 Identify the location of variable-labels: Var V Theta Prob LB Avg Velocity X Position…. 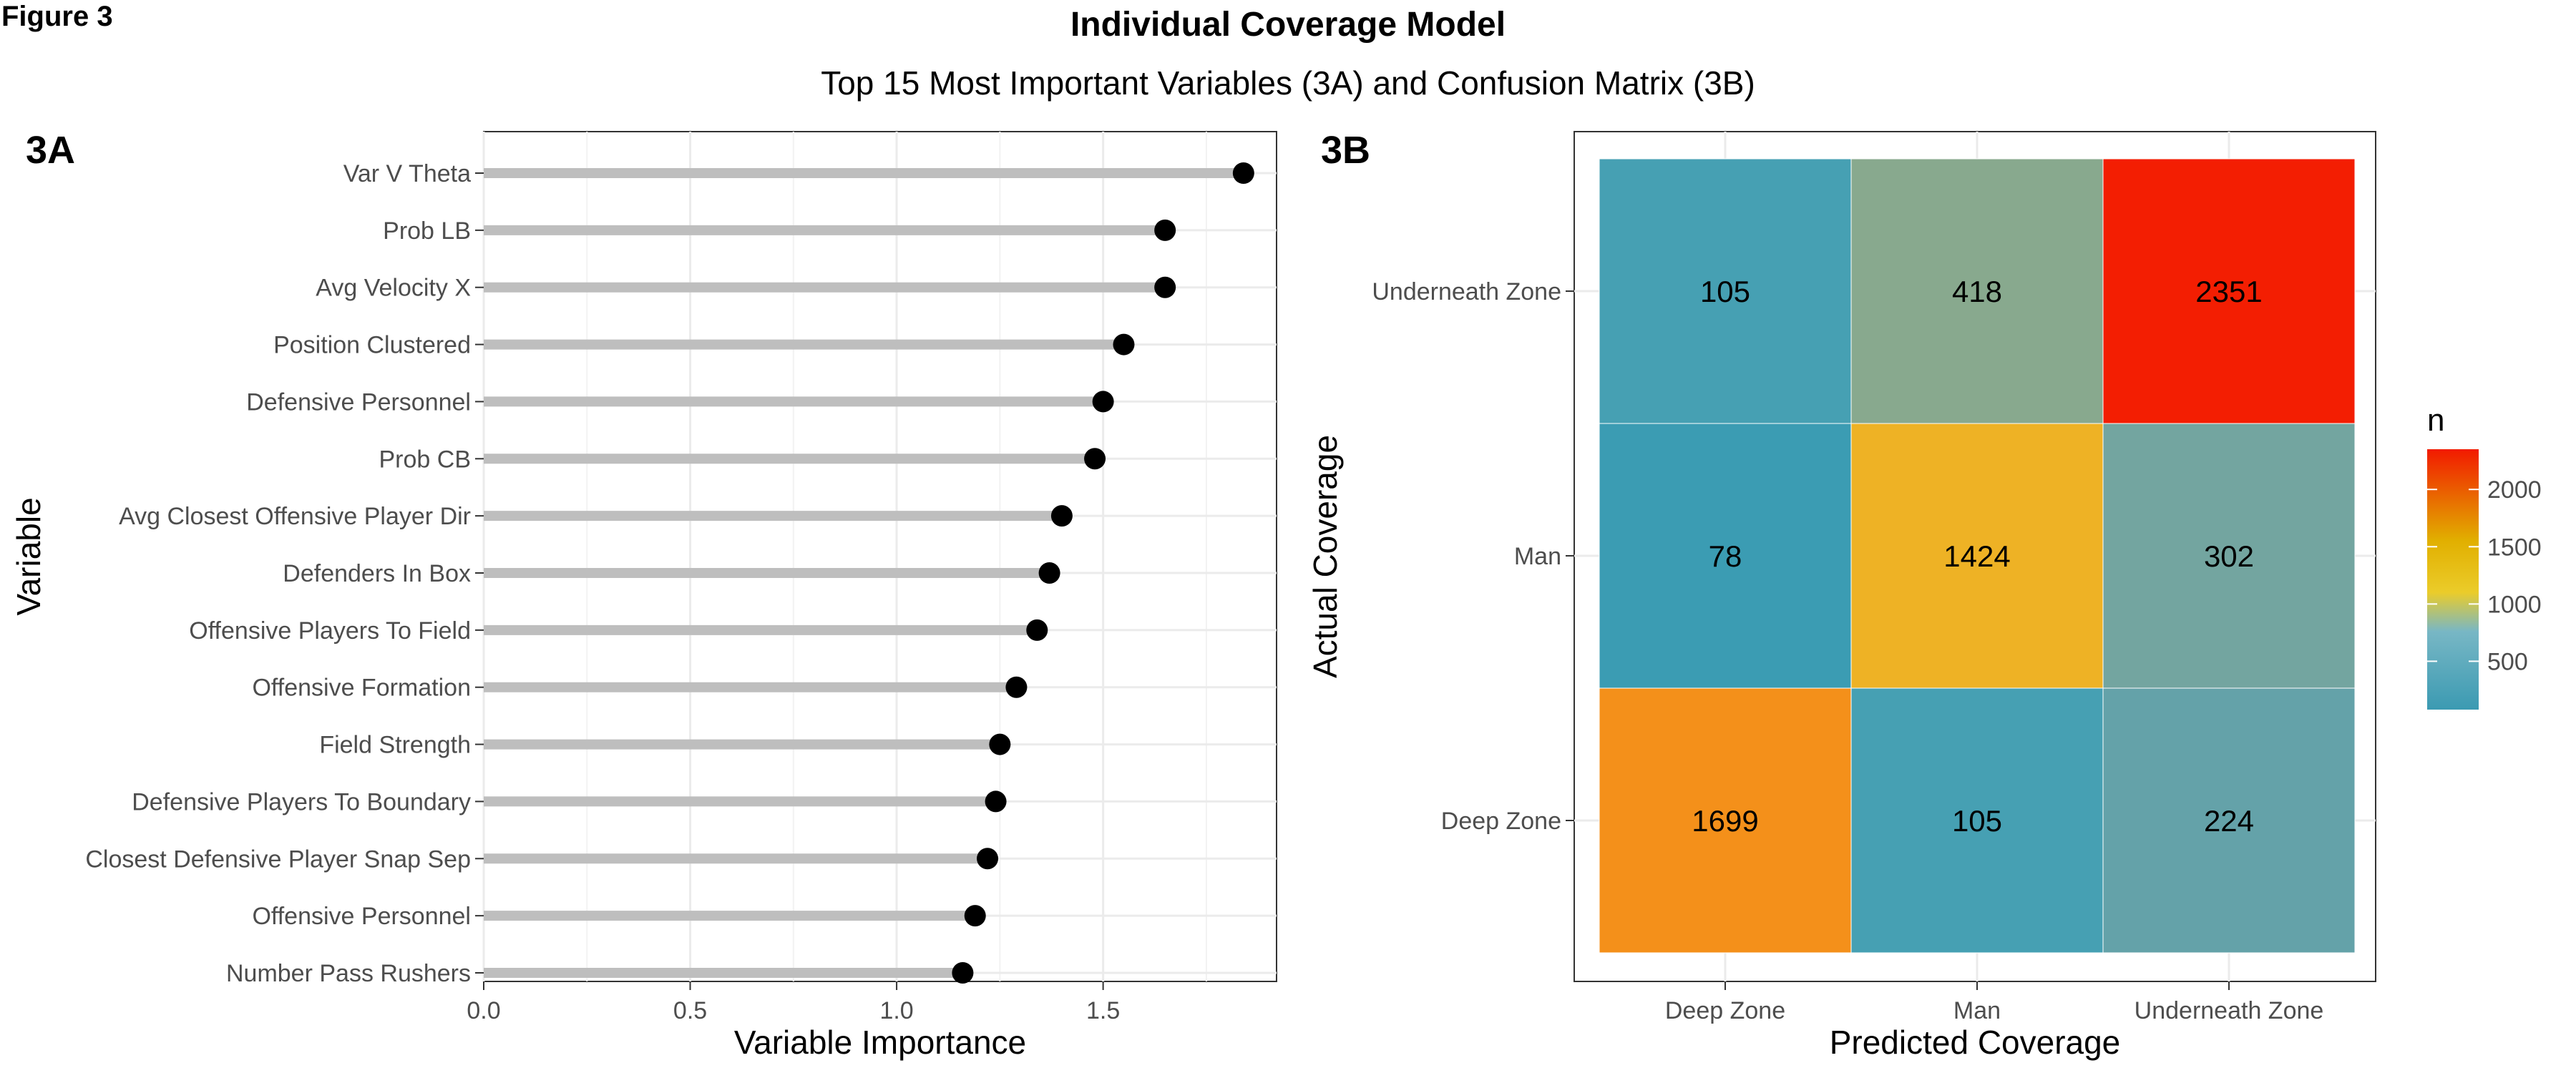
(284, 573).